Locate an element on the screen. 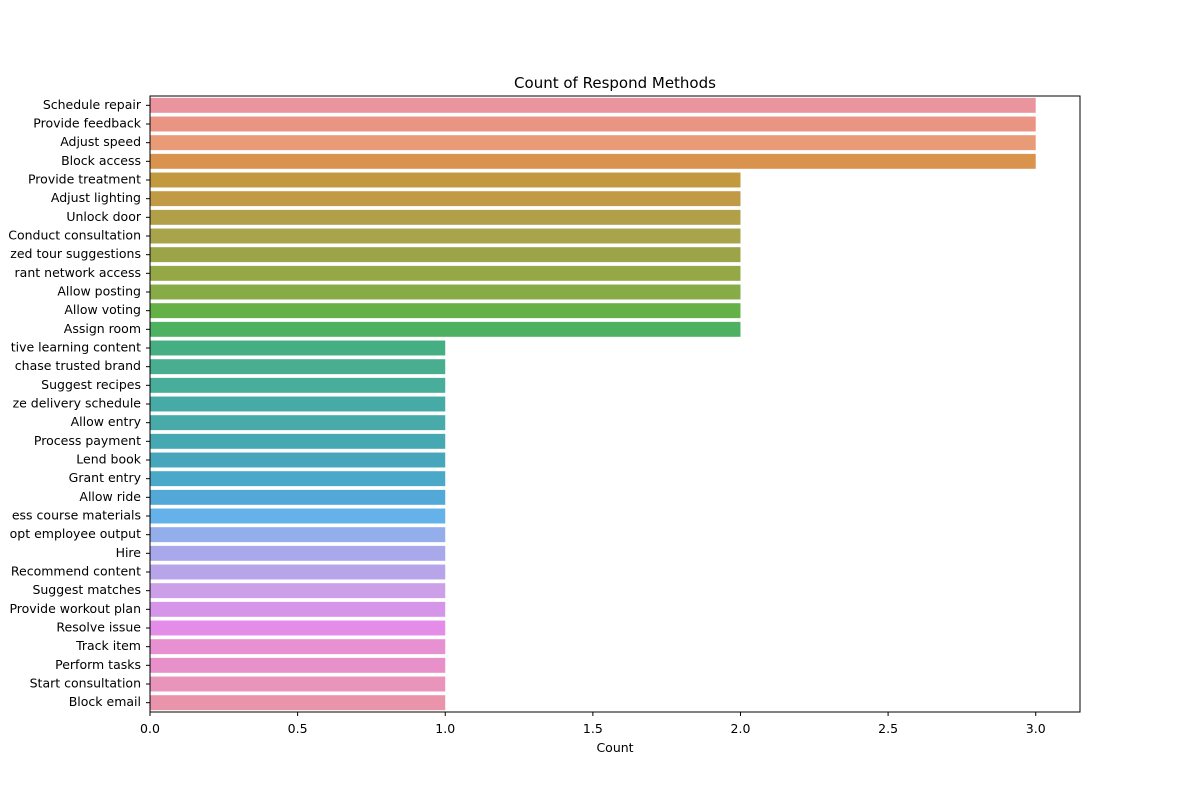 This screenshot has width=1200, height=800. y-tick-label: Adjust speed is located at coordinates (100, 141).